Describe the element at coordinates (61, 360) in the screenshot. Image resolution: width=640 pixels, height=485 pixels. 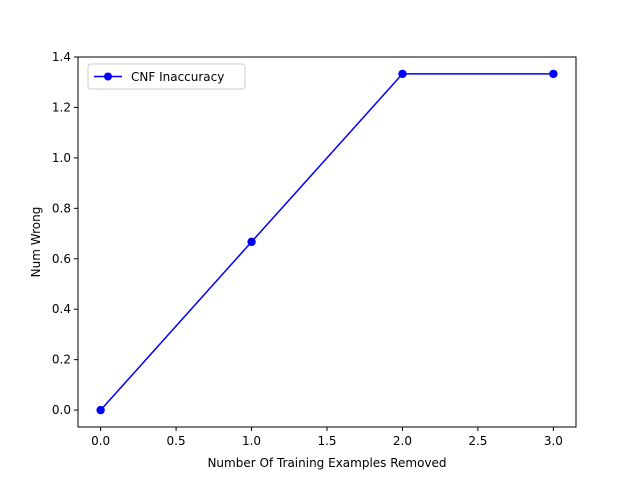
I see `y-tick-label: 0.2` at that location.